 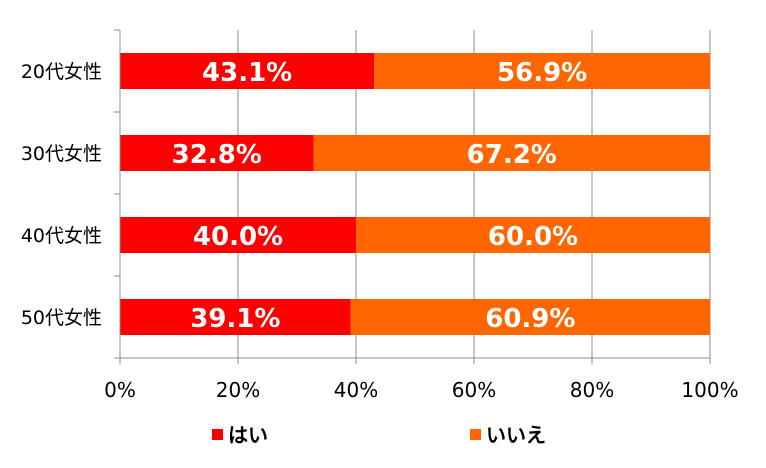 I want to click on bar-data-label: 56.9%, so click(x=542, y=73).